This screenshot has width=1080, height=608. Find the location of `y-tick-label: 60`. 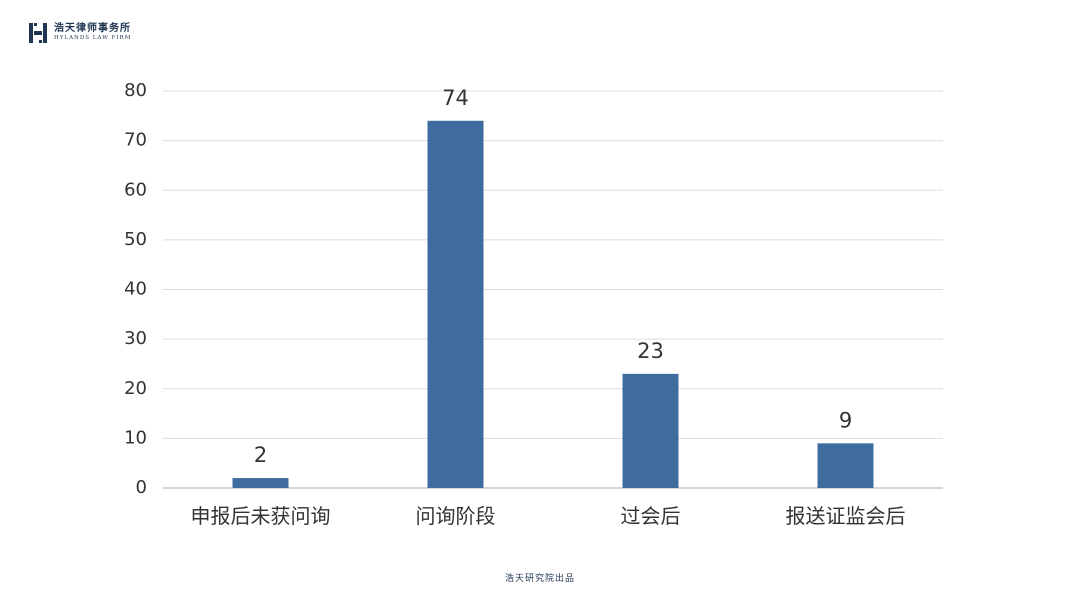

y-tick-label: 60 is located at coordinates (135, 189).